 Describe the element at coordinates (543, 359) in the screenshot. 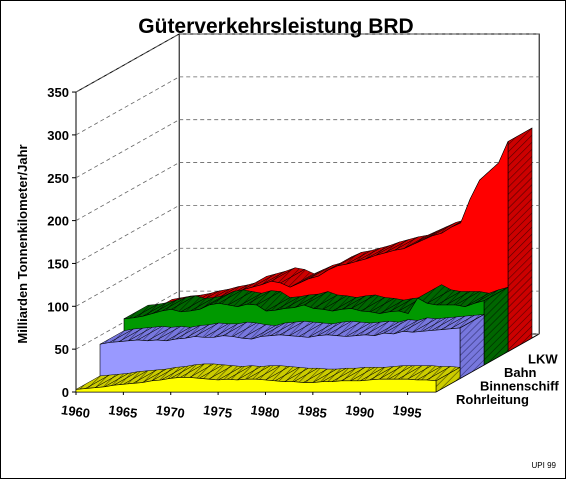

I see `series-label-lkw: LKW` at that location.